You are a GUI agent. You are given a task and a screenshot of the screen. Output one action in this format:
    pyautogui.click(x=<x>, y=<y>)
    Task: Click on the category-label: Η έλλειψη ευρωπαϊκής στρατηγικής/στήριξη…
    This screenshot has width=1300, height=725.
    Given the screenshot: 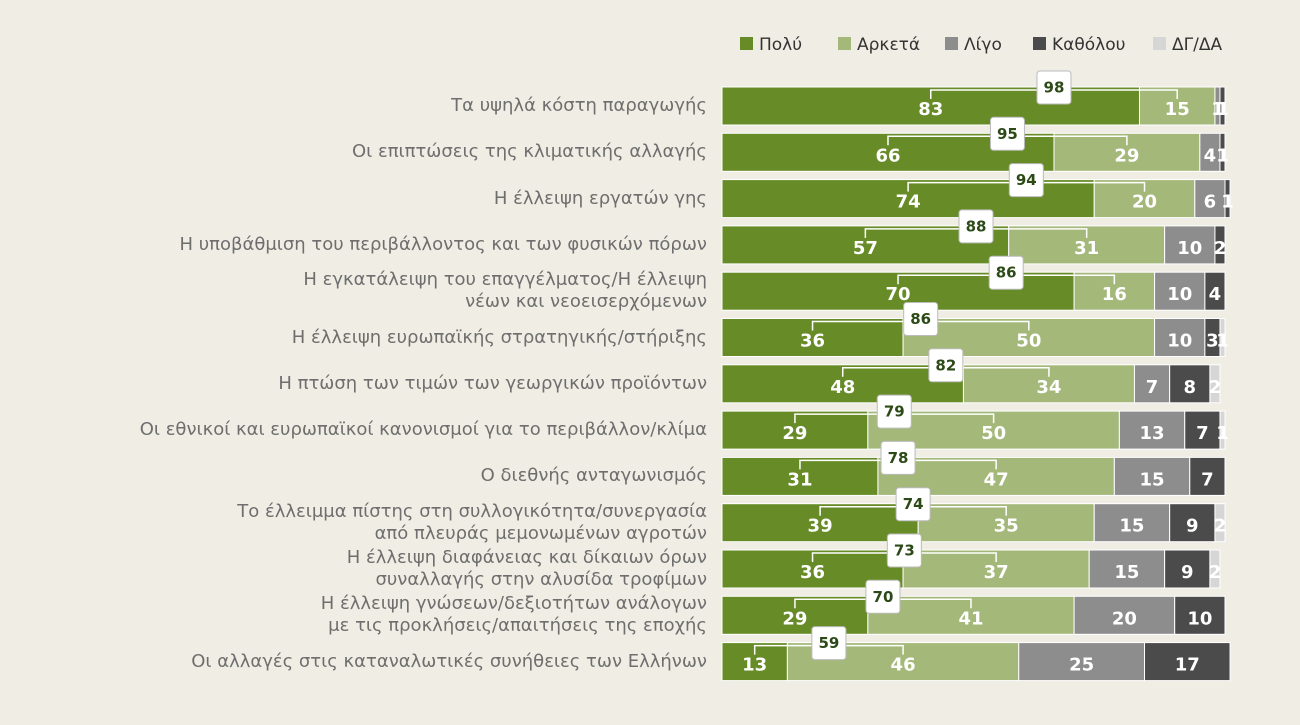 What is the action you would take?
    pyautogui.click(x=499, y=337)
    